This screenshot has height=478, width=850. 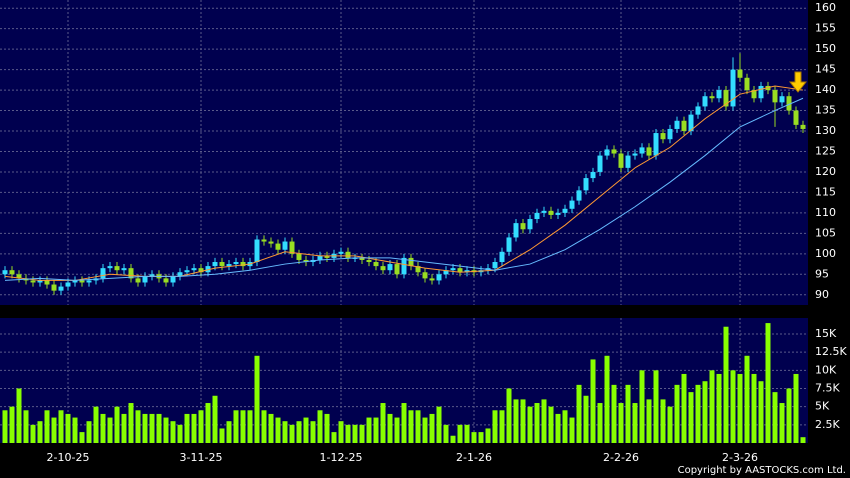 What do you see at coordinates (827, 424) in the screenshot?
I see `y-tick-label: 2.5K` at bounding box center [827, 424].